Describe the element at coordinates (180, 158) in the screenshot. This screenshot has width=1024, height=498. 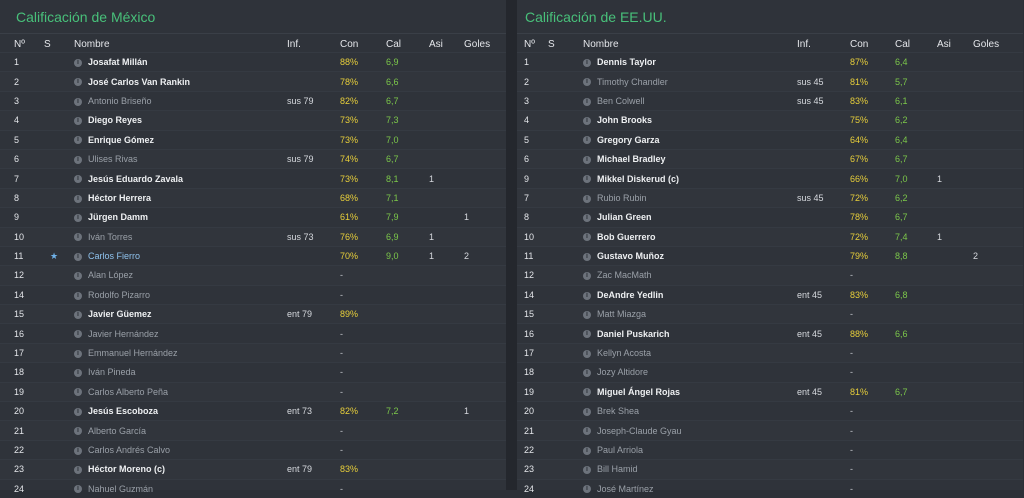
I see `player-name-cell: i Ulises Rivas` at that location.